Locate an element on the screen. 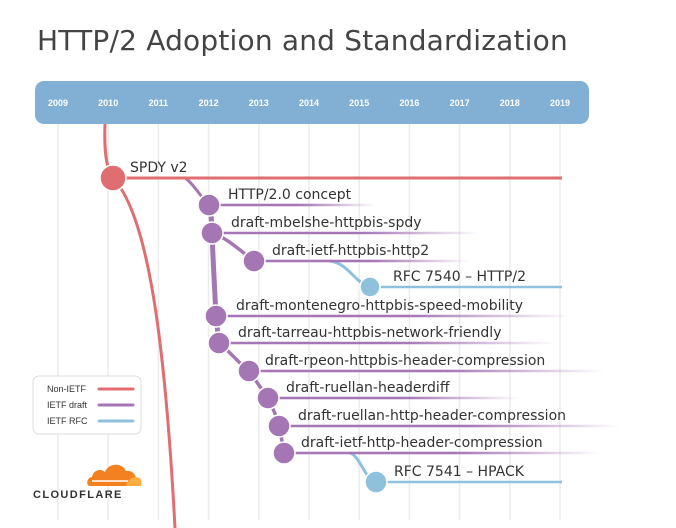  legend: Non-IETF IETF draft IETF RFC is located at coordinates (87, 405).